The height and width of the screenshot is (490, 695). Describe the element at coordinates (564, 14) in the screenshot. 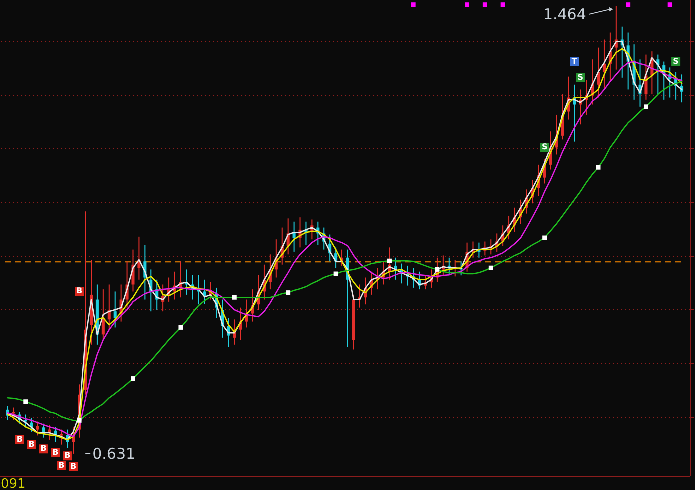

I see `text: 1.464` at that location.